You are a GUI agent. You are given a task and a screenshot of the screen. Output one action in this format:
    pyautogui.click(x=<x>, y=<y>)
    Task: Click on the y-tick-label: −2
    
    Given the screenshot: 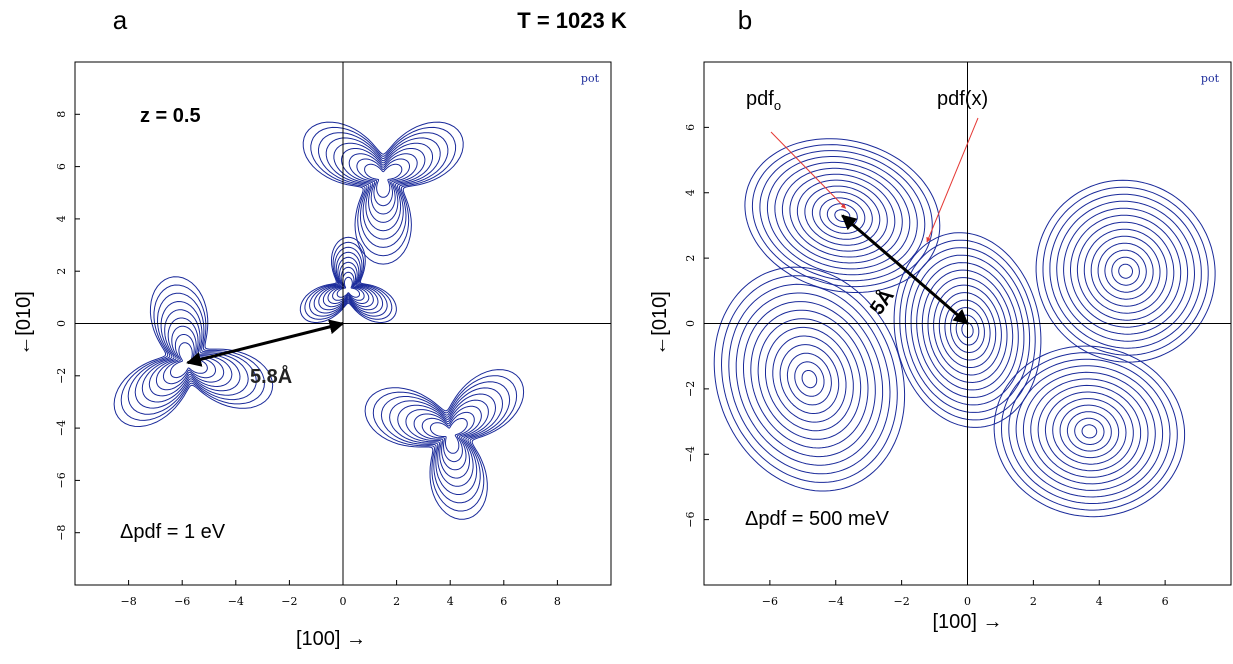 What is the action you would take?
    pyautogui.click(x=61, y=376)
    